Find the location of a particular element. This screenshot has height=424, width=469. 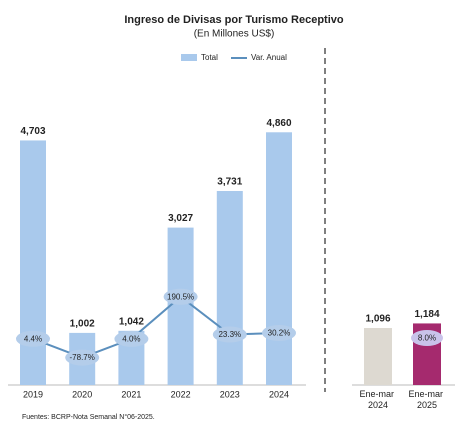

growth-label: 8.0% is located at coordinates (427, 338).